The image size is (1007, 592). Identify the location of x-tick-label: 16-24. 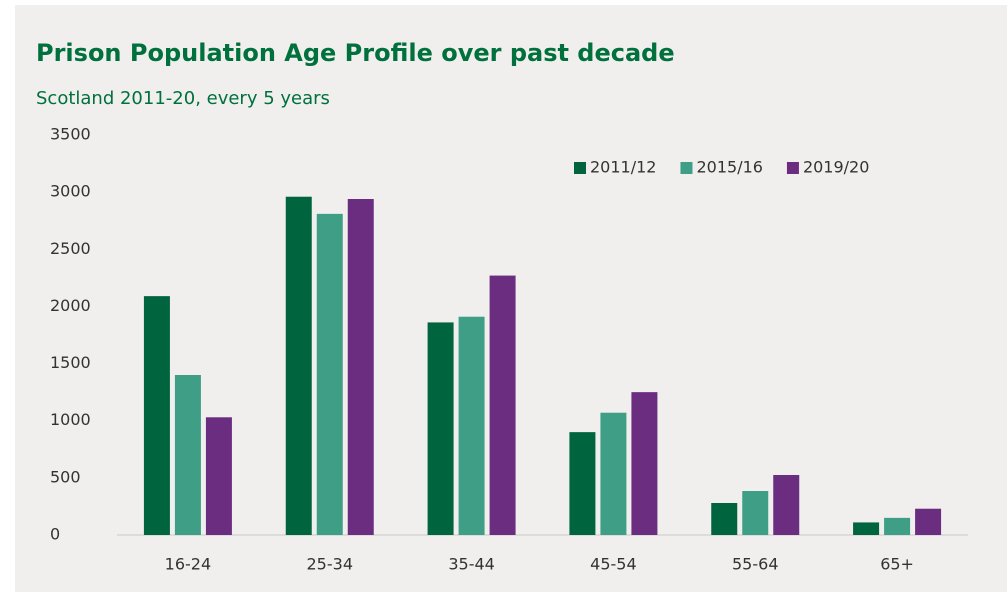
(188, 564).